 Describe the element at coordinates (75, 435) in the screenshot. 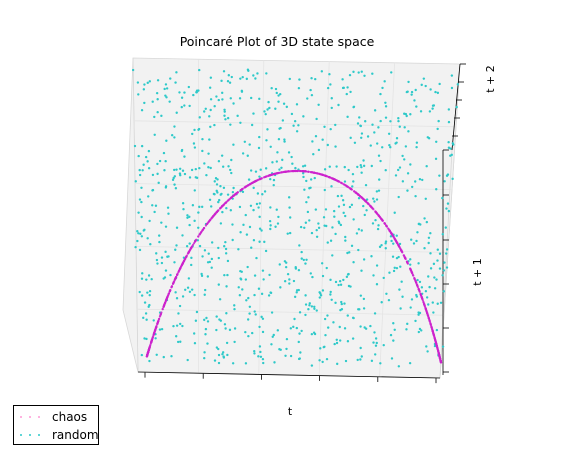

I see `legend-label-random: random` at that location.